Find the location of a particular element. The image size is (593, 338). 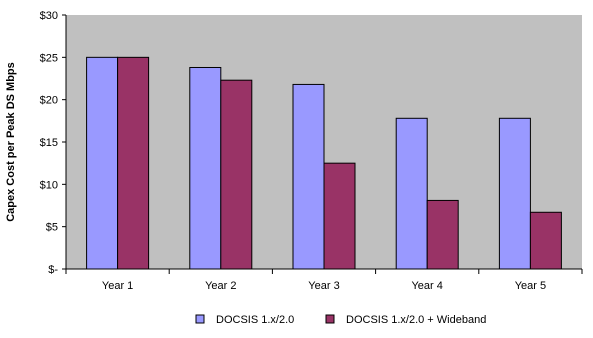

y-tick-label: $15 is located at coordinates (49, 143).